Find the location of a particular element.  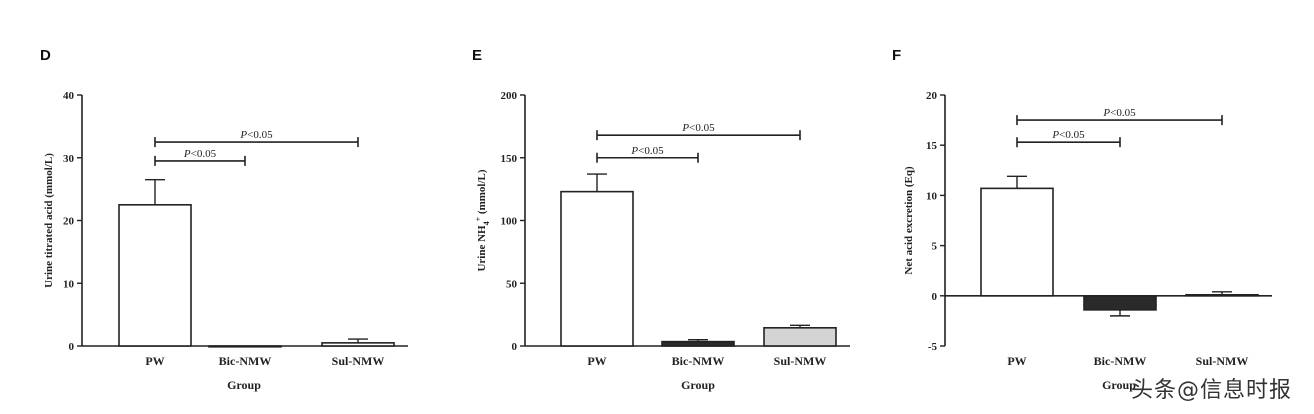

y-tick-label: 150 is located at coordinates (509, 159).